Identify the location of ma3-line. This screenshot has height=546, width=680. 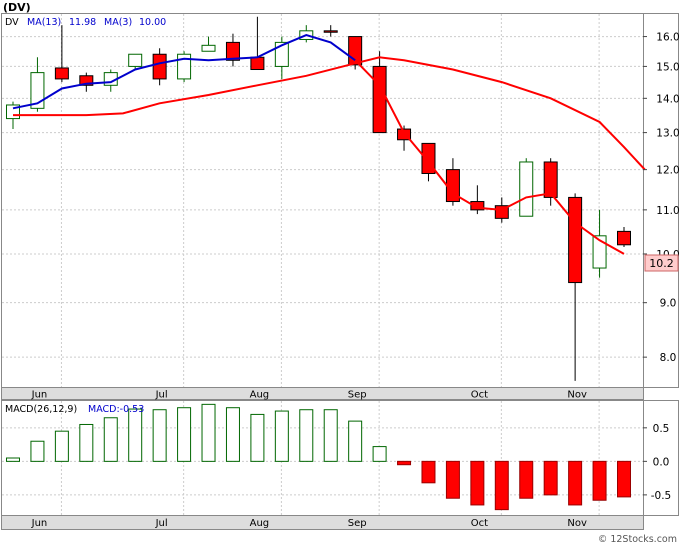
(184, 72).